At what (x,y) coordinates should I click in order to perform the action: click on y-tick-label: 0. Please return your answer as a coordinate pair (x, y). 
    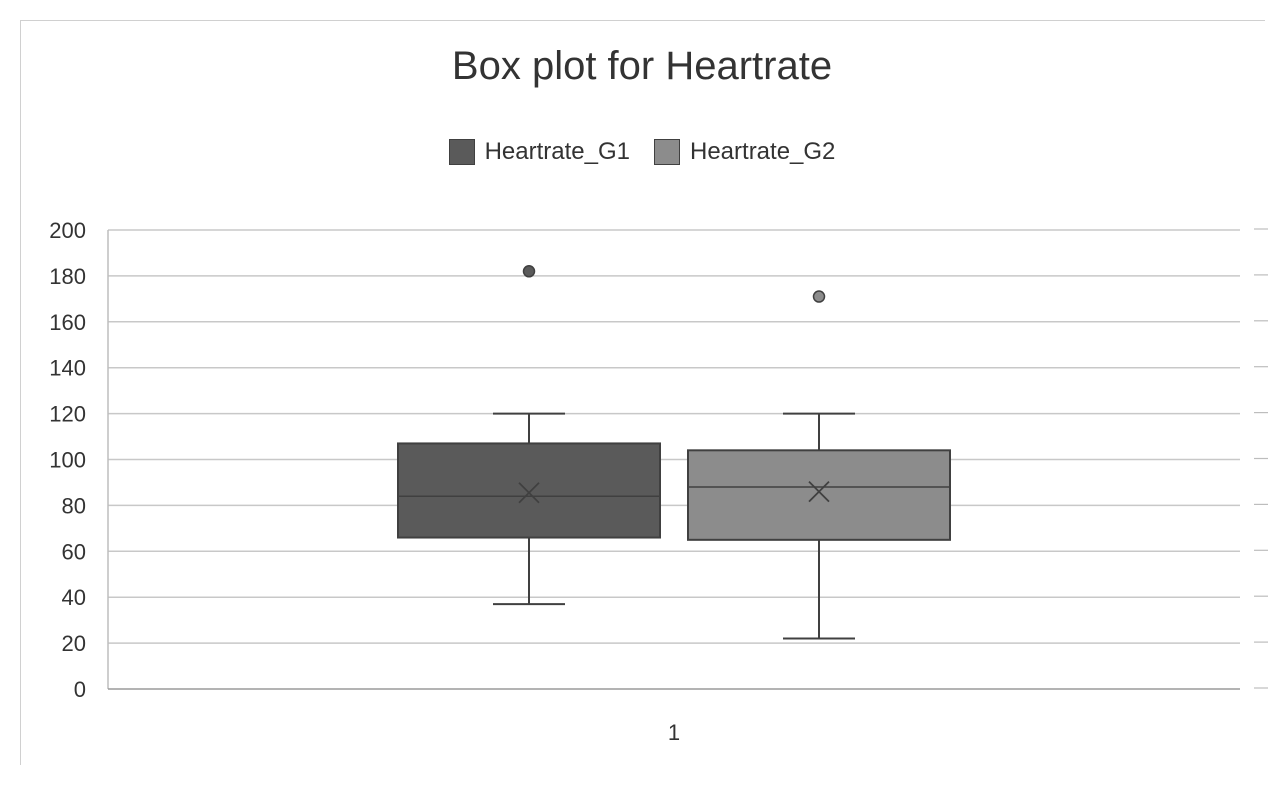
    Looking at the image, I should click on (80, 689).